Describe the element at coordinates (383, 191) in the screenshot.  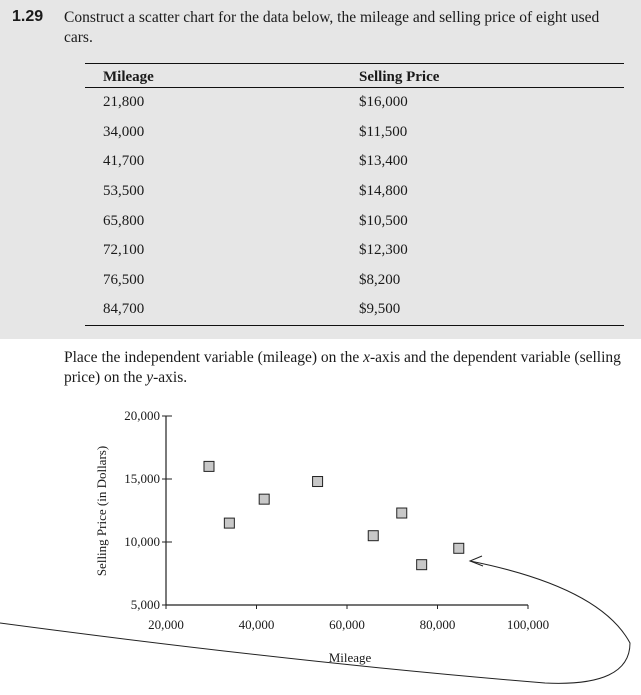
I see `price-cell: $14,800` at that location.